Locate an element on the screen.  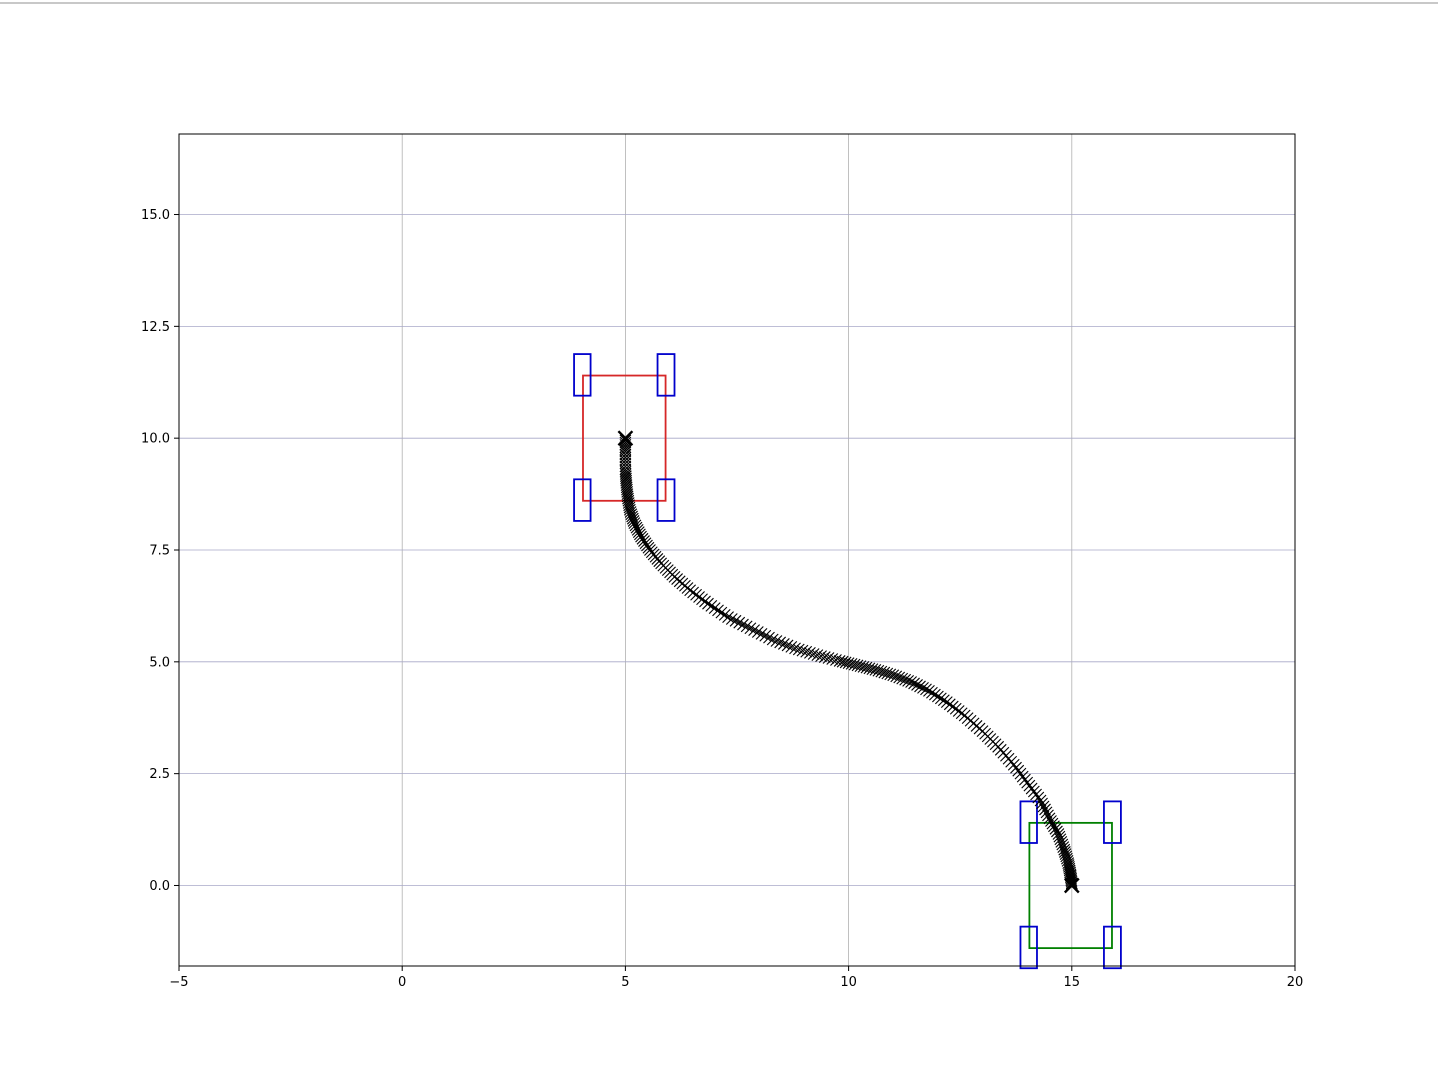
start-center-marker is located at coordinates (625, 438).